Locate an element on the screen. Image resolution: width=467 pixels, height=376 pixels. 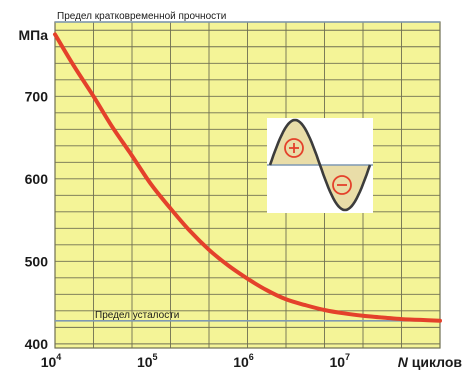
y-axis-unit: МПа is located at coordinates (33, 35).